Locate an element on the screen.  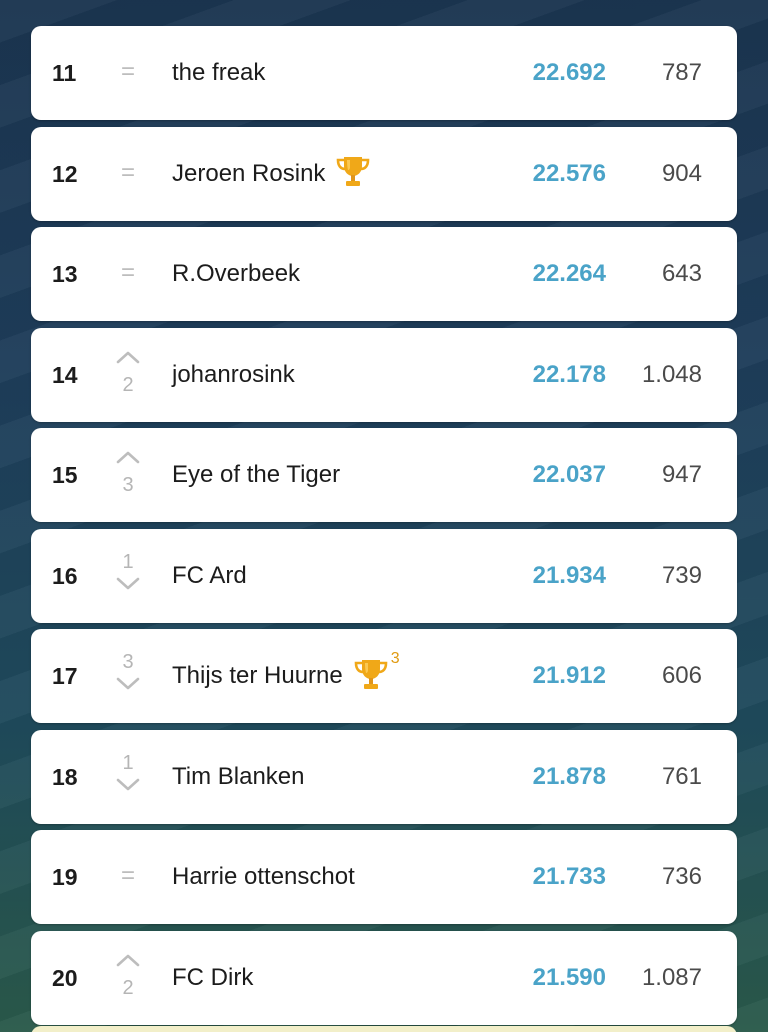
next-row-peek is located at coordinates (384, 1029).